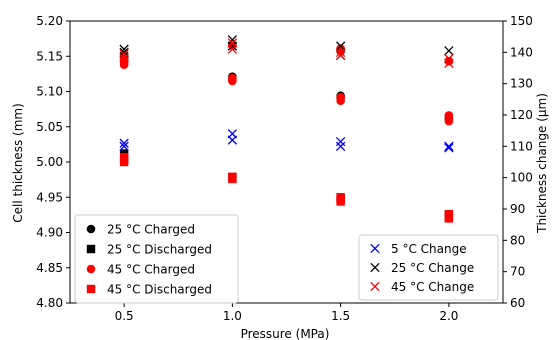 The image size is (552, 340). I want to click on y-right-tick-label: 60, so click(517, 303).